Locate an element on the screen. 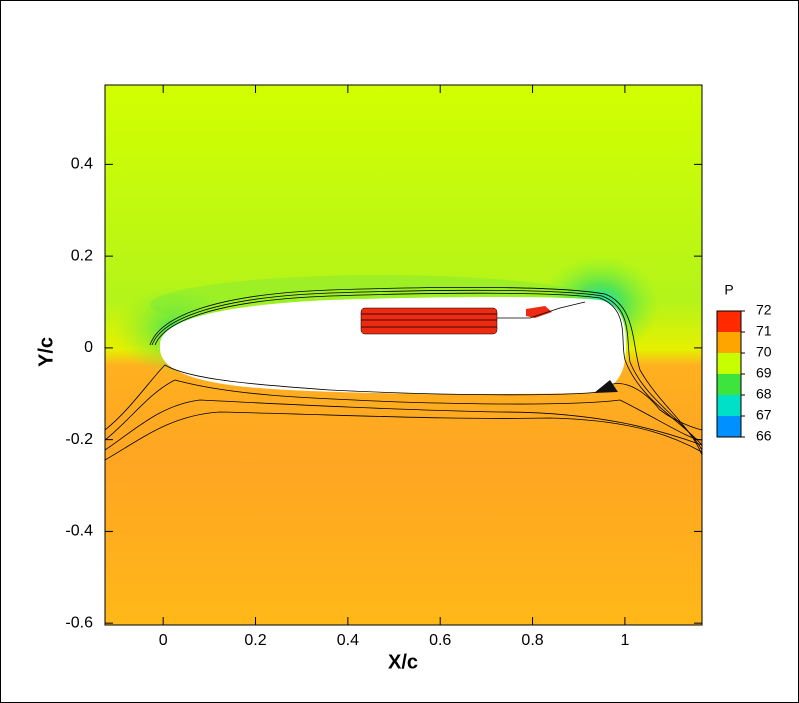 The height and width of the screenshot is (703, 799). x-tick-label: 0.8 is located at coordinates (532, 640).